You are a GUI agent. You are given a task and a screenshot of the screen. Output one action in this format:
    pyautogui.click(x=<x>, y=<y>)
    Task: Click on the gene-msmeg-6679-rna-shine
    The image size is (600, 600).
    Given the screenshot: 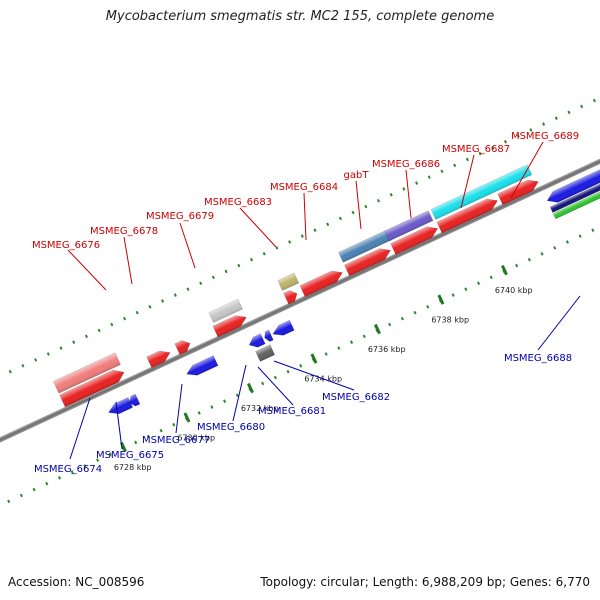 What is the action you would take?
    pyautogui.click(x=225, y=311)
    